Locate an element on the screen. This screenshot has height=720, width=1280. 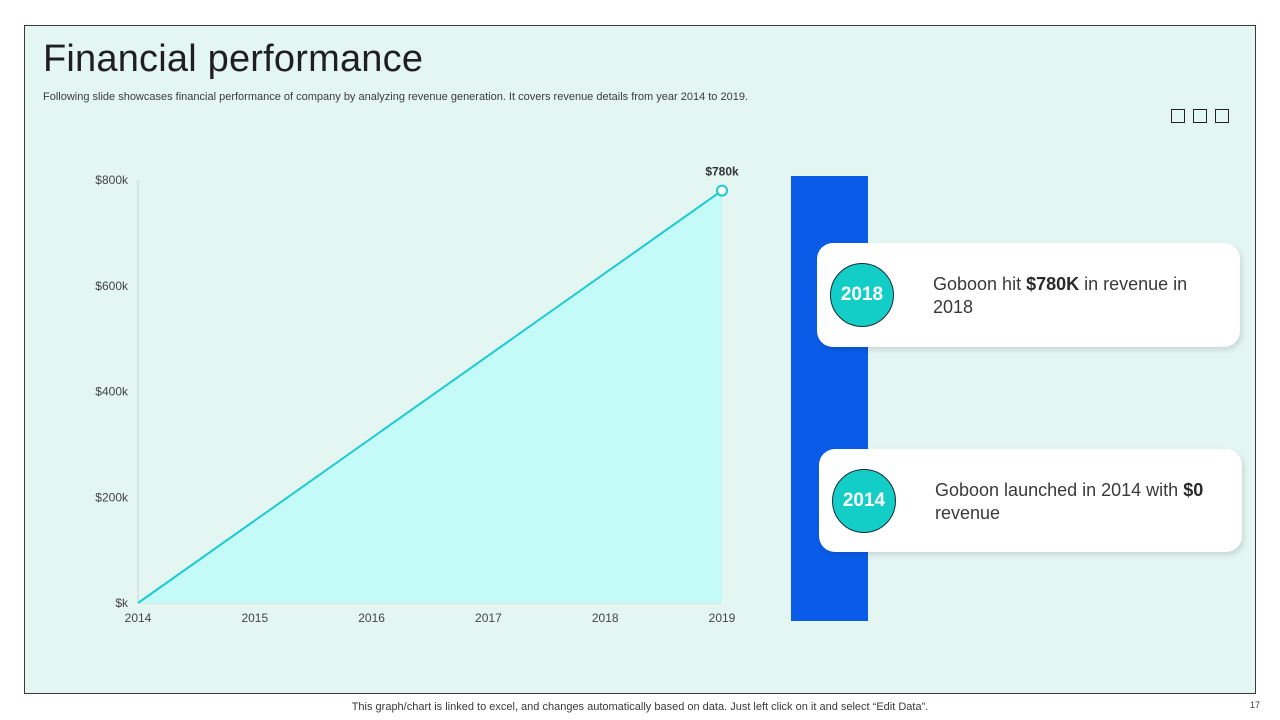
x-tick-label: 2016 is located at coordinates (371, 618).